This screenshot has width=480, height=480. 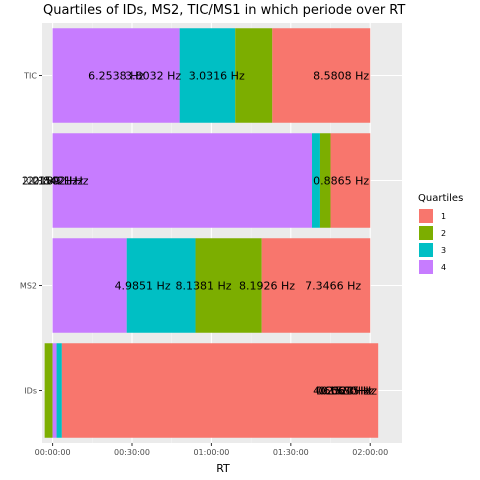 I want to click on bar-segment-ric-q4, so click(x=182, y=180).